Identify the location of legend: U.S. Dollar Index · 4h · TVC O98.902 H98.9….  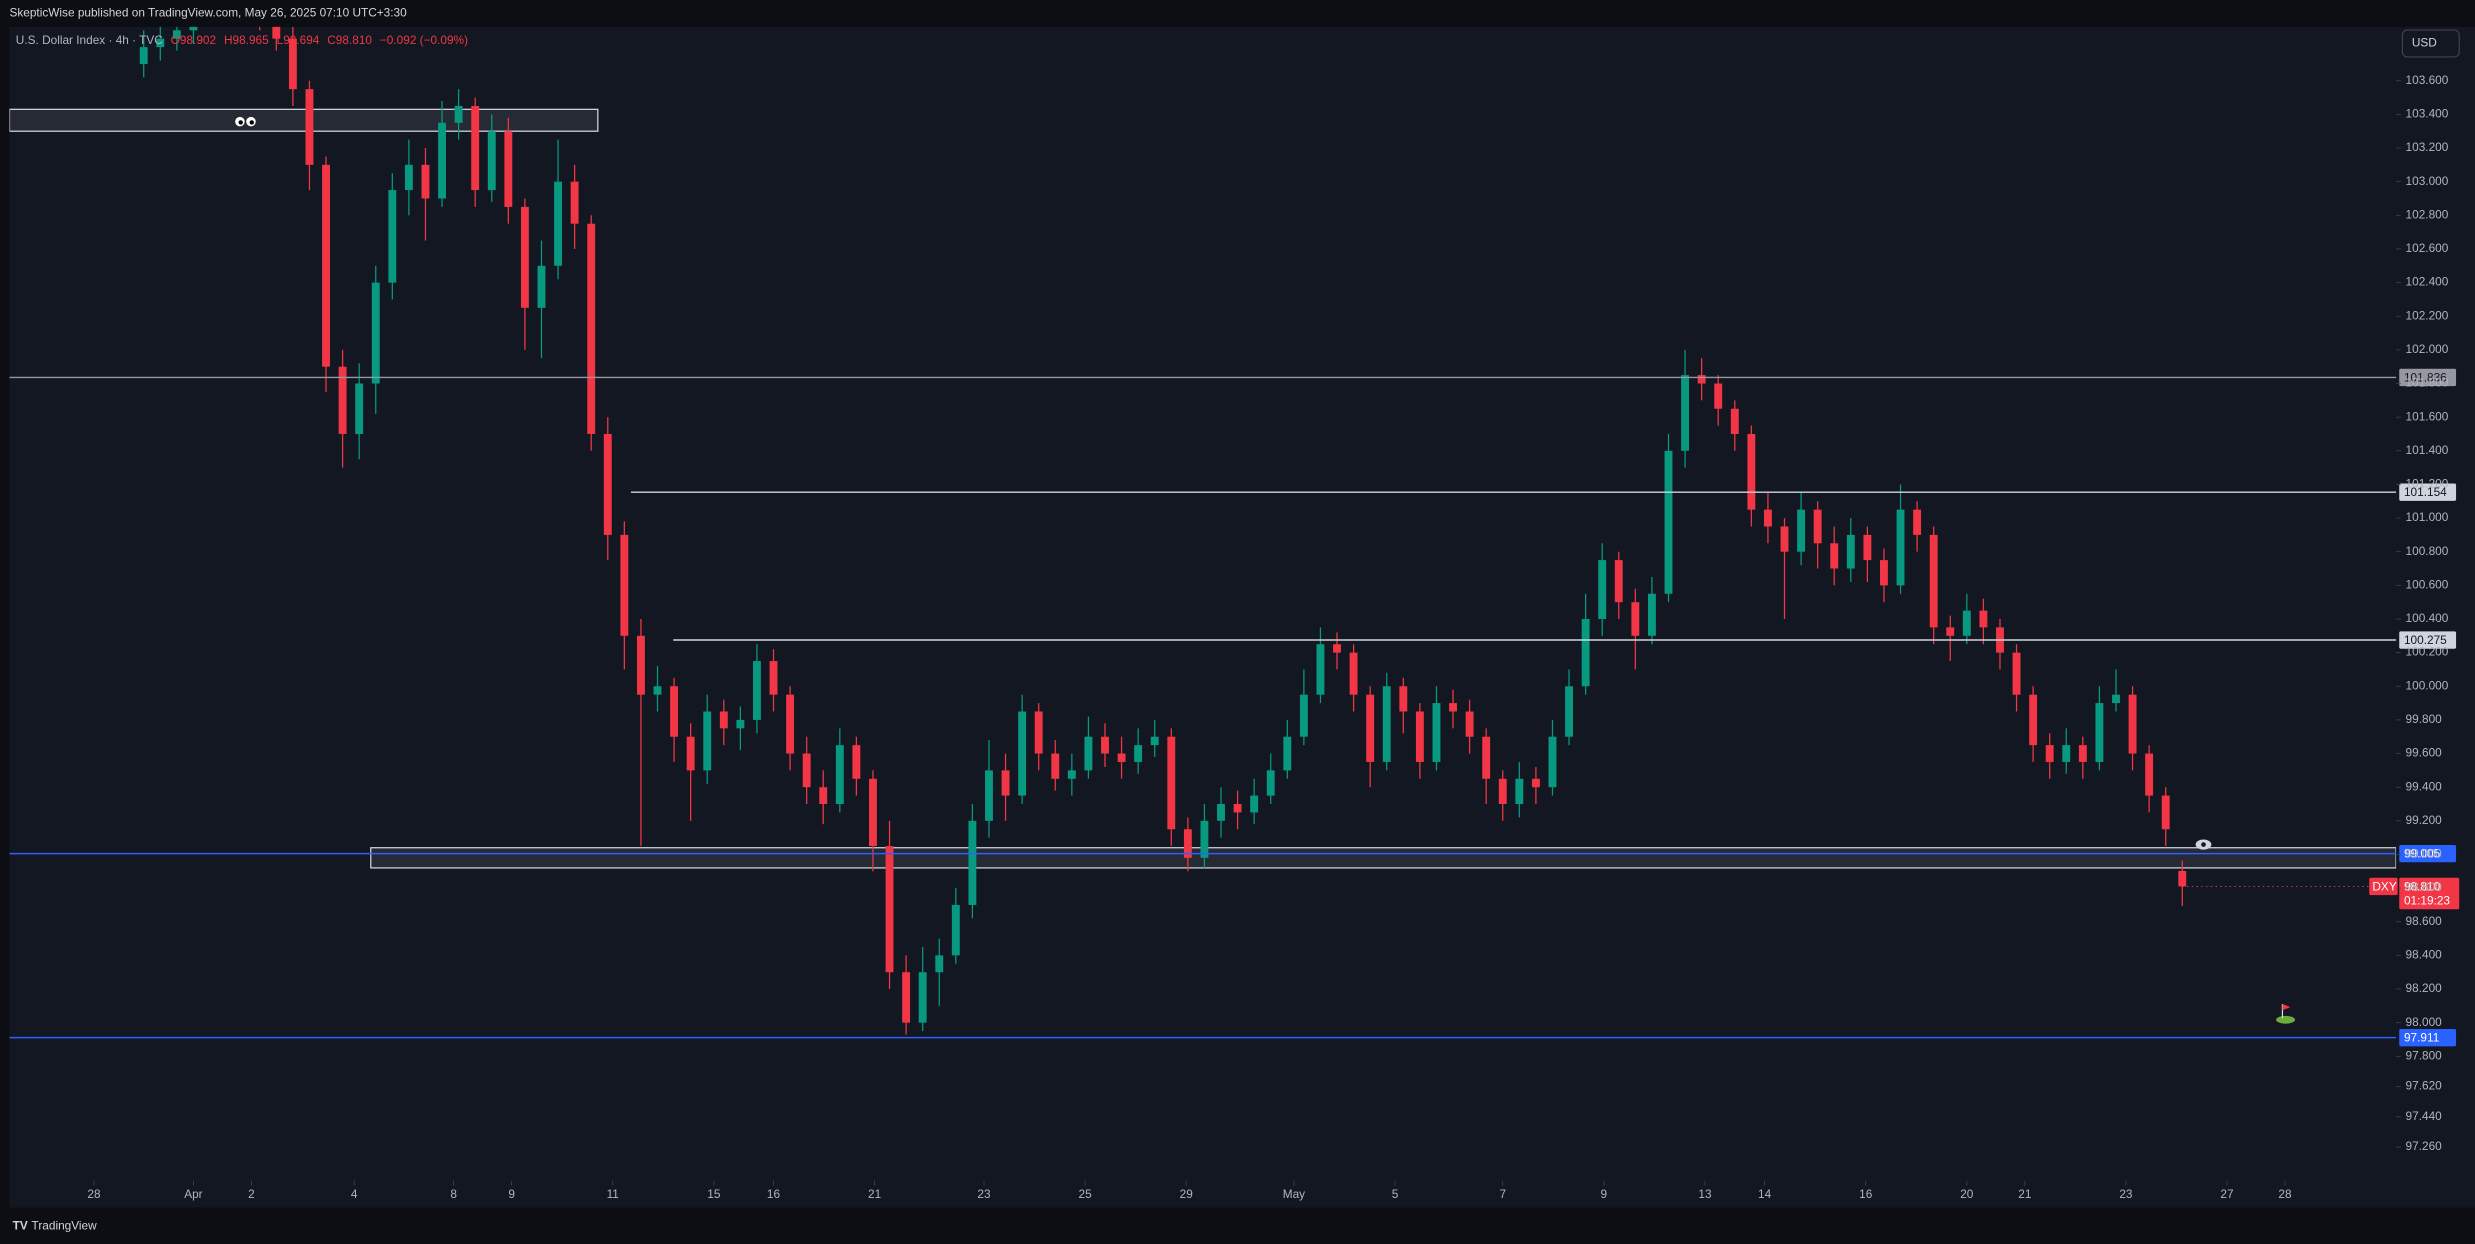
(242, 40).